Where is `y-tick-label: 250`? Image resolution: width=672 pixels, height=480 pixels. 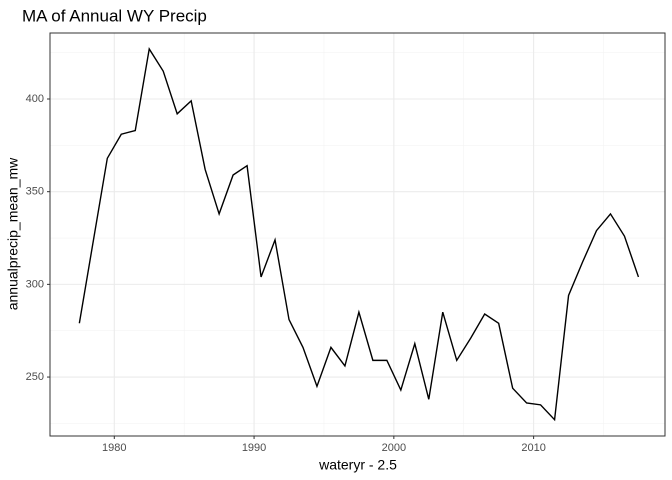
y-tick-label: 250 is located at coordinates (35, 377).